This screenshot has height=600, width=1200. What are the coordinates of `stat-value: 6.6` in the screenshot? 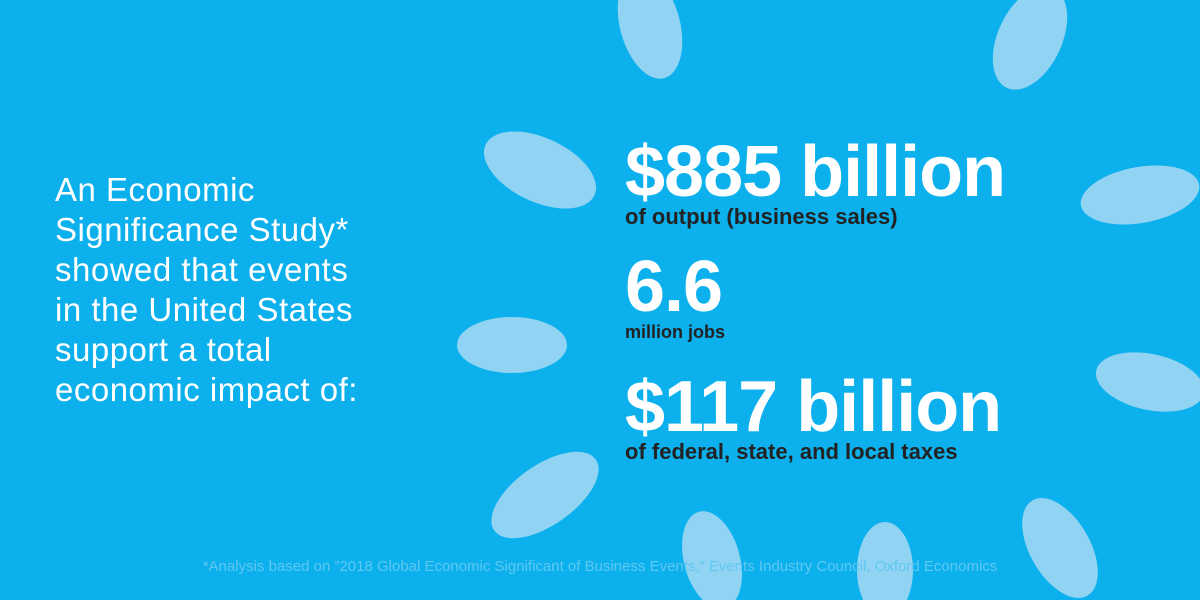 It's located at (674, 287).